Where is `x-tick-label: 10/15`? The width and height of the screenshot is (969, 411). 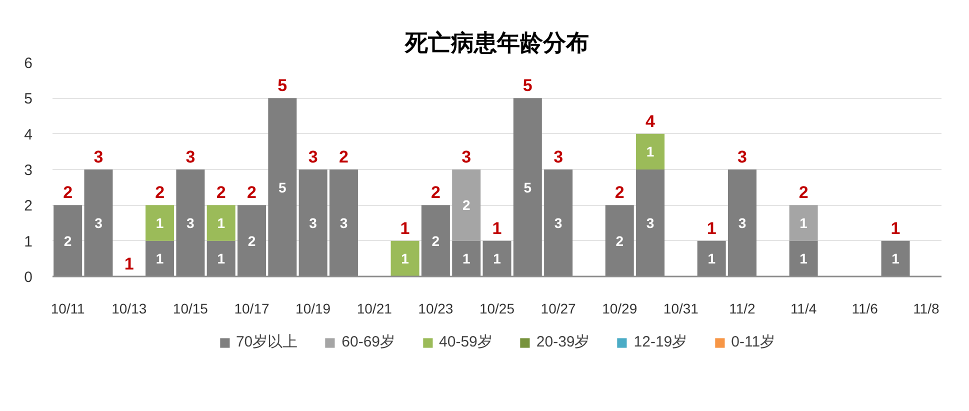
x-tick-label: 10/15 is located at coordinates (190, 308).